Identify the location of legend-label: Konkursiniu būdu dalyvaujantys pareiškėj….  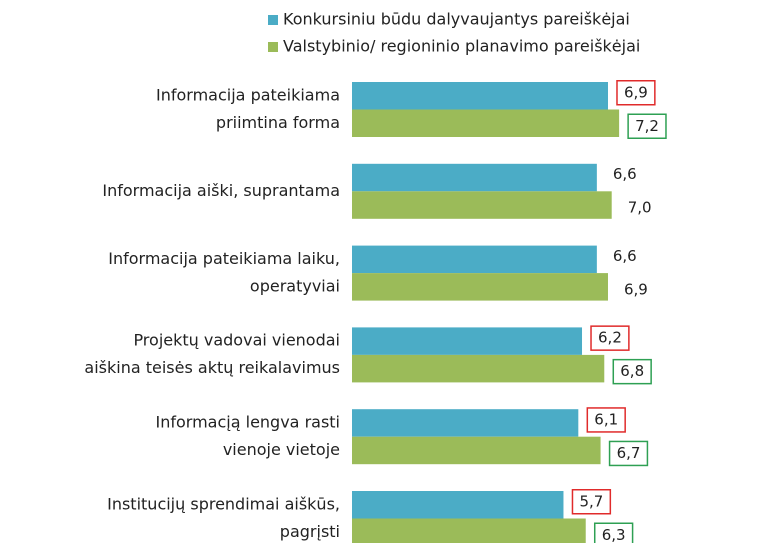
(456, 19).